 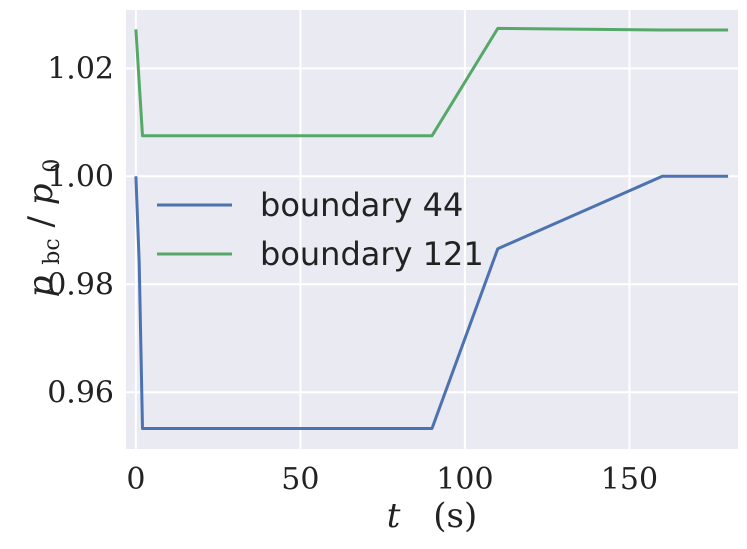 I want to click on y-axis-slash: /, so click(x=41, y=222).